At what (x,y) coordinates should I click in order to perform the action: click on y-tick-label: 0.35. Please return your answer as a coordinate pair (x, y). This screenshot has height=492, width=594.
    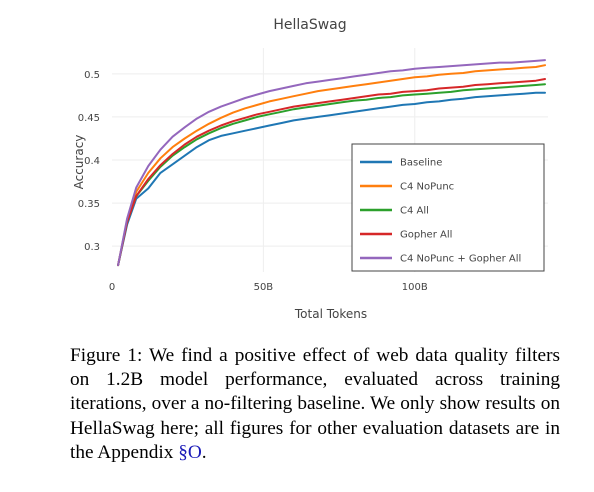
    Looking at the image, I should click on (89, 204).